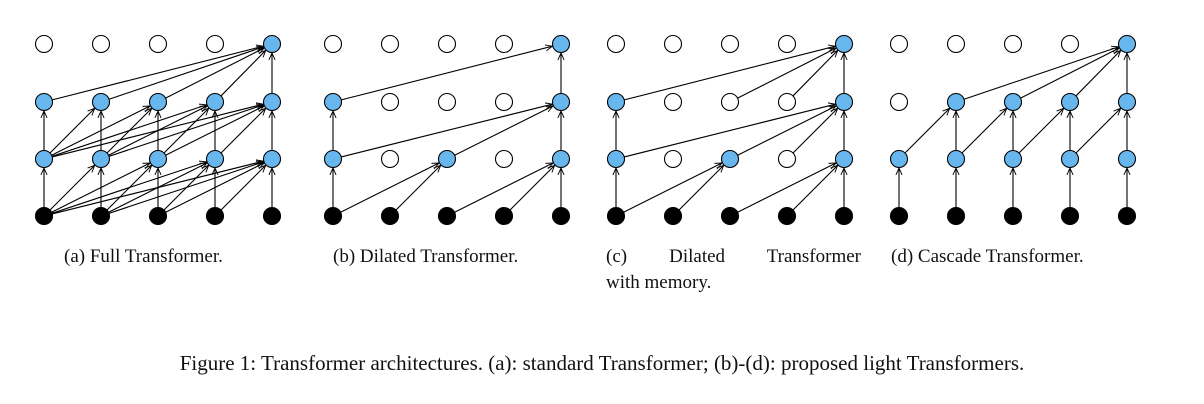 This screenshot has height=404, width=1204. Describe the element at coordinates (987, 256) in the screenshot. I see `caption-cascade-transformer: (d) Cascade Transformer.` at that location.